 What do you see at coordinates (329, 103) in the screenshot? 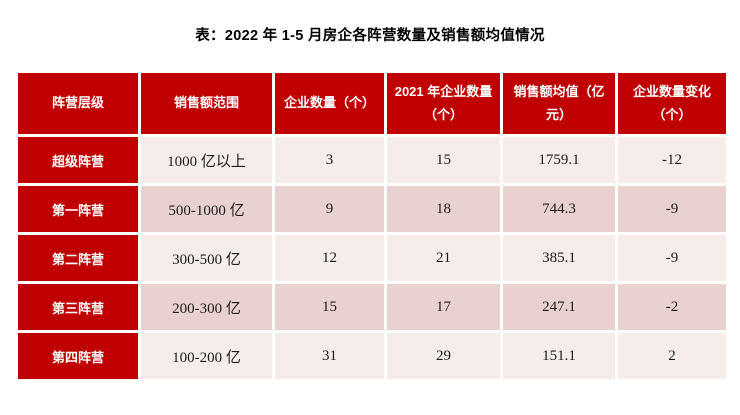
I see `header-cell-company-count: 企业数量（个）` at bounding box center [329, 103].